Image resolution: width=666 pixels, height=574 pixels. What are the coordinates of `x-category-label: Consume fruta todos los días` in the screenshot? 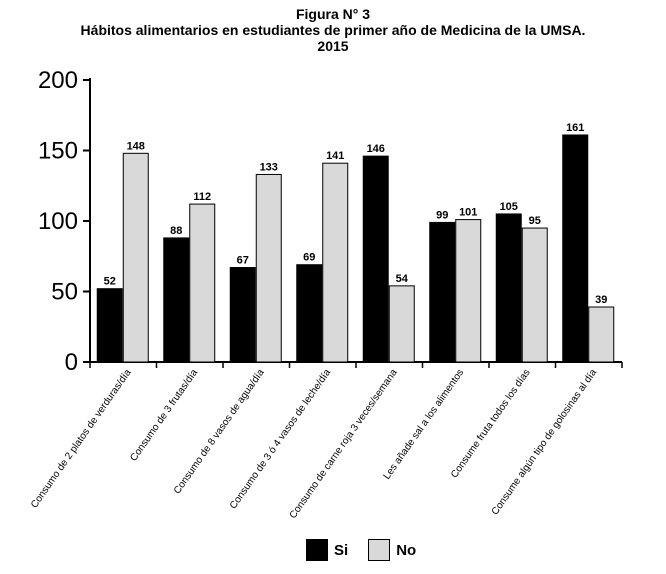 It's located at (491, 423).